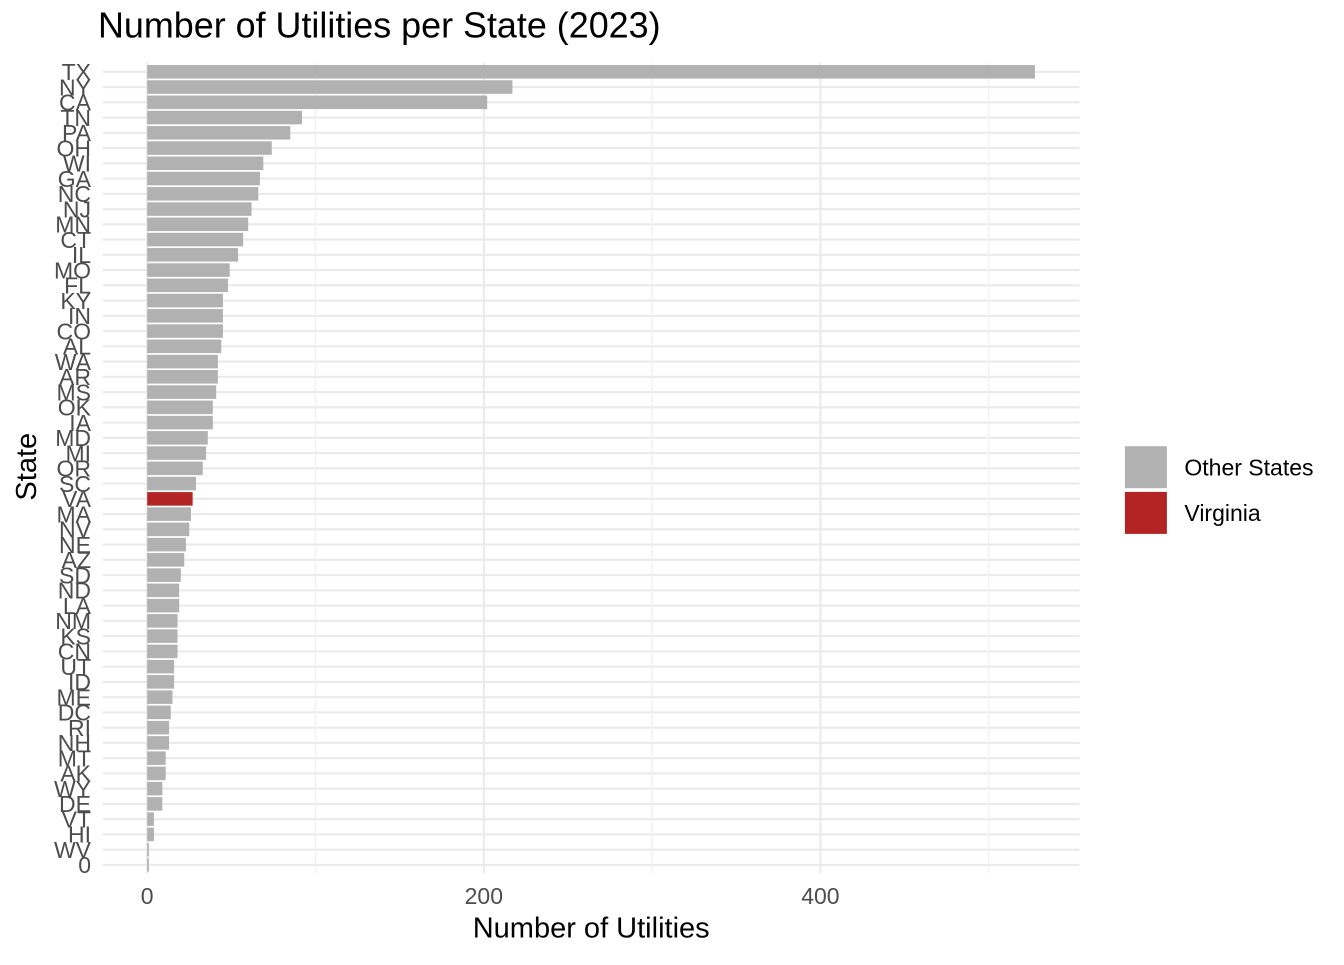  Describe the element at coordinates (73, 362) in the screenshot. I see `svg-text: WA` at that location.